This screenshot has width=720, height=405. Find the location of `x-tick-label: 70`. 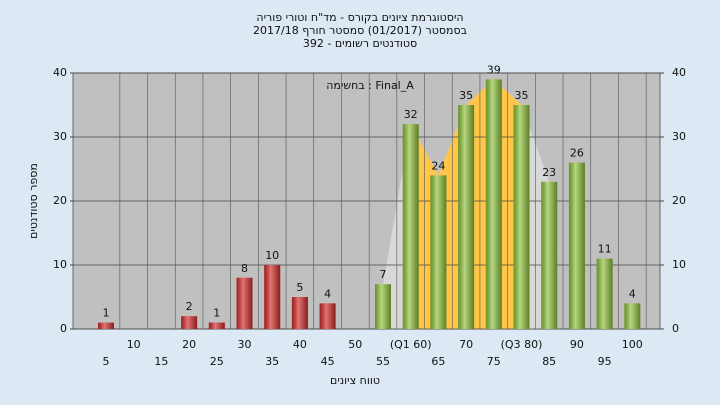

x-tick-label: 70 is located at coordinates (466, 344).